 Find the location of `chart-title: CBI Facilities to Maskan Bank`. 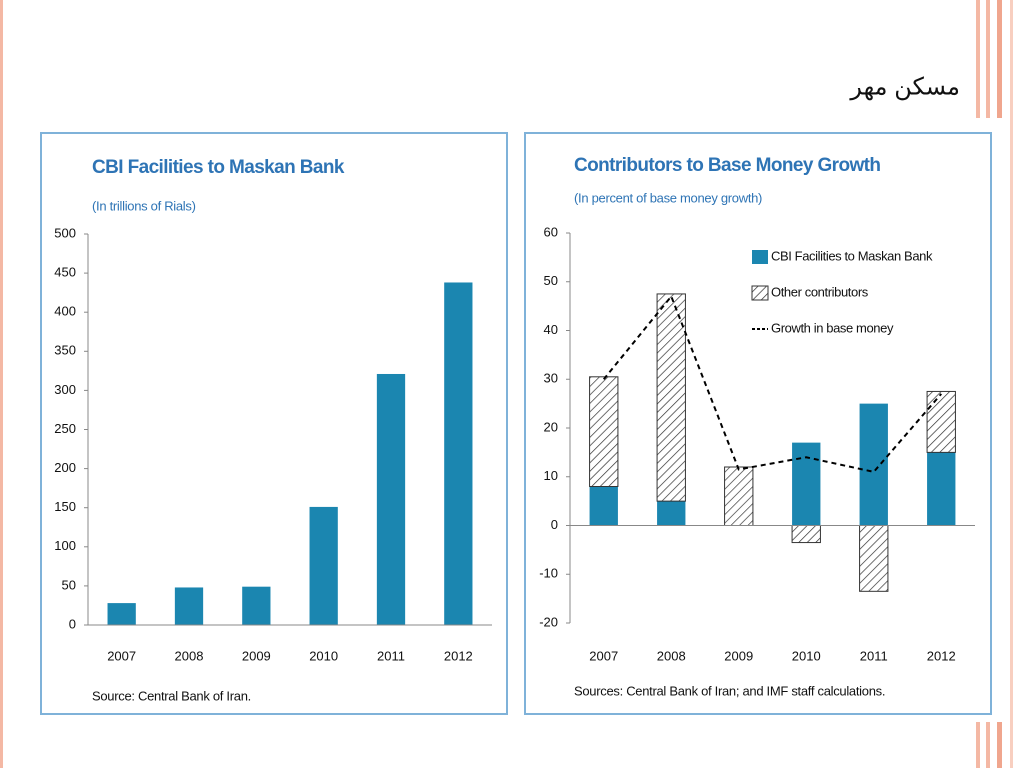

chart-title: CBI Facilities to Maskan Bank is located at coordinates (218, 167).